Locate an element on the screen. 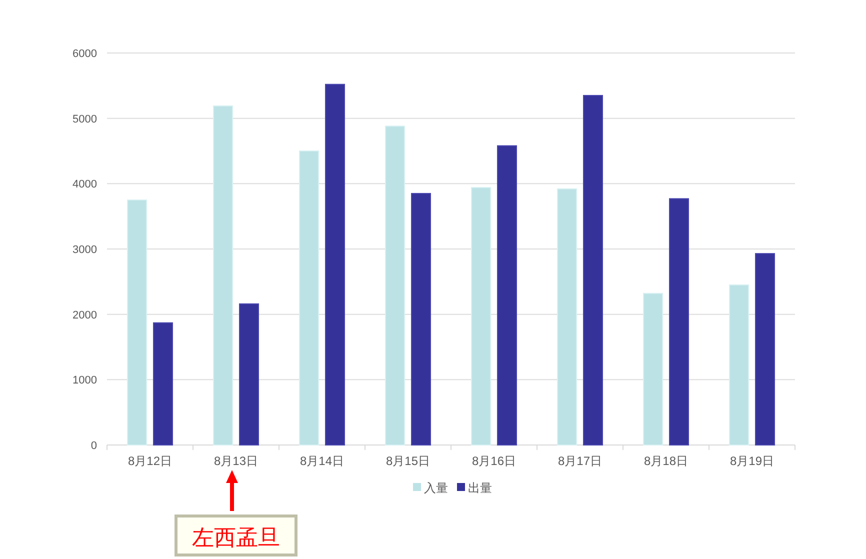 Image resolution: width=866 pixels, height=559 pixels. x-tick-label: 8月16日 is located at coordinates (494, 461).